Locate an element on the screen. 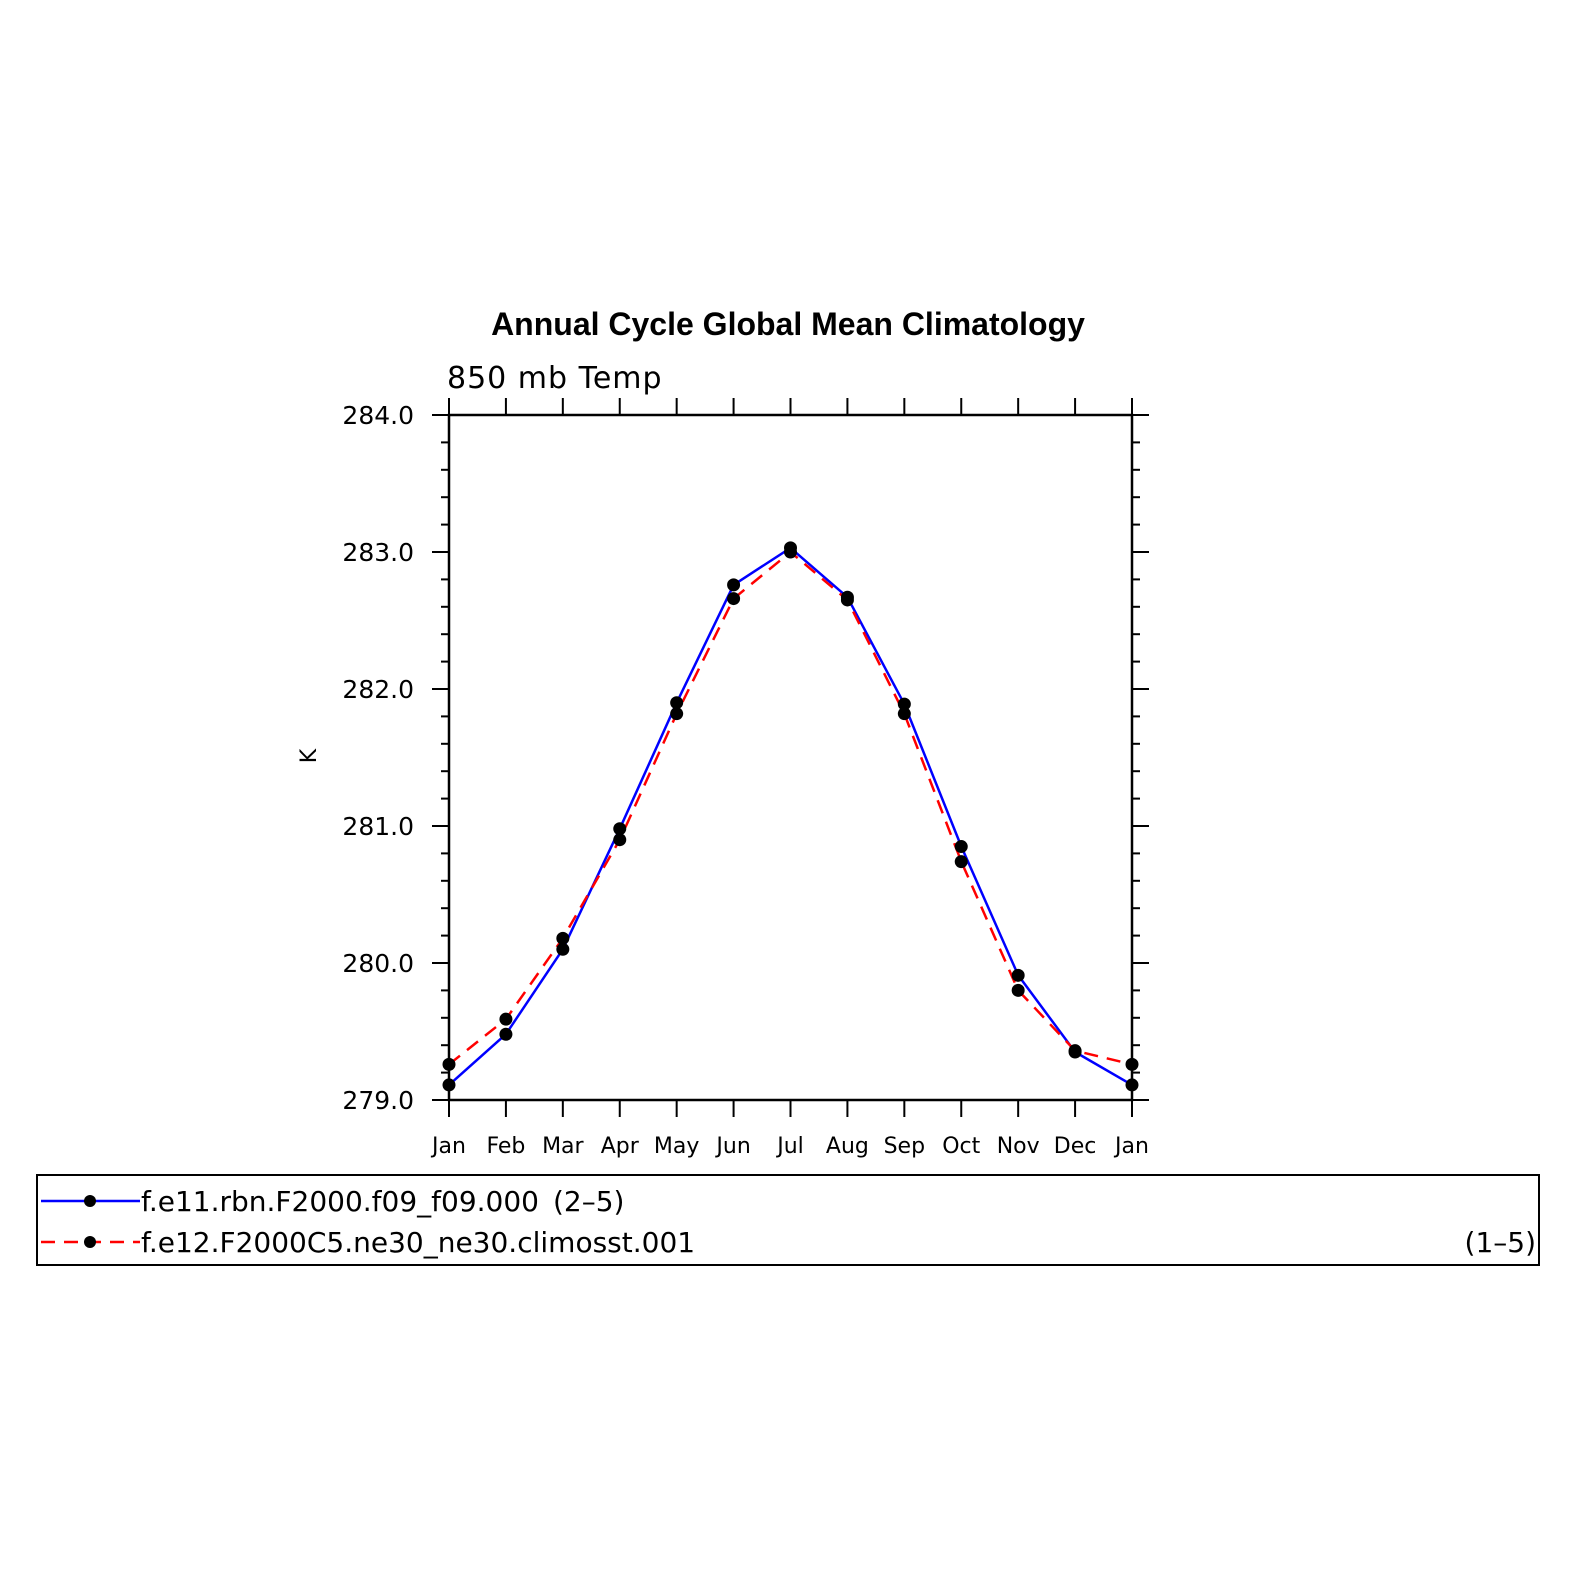  x-tick-label: May is located at coordinates (676, 1146).